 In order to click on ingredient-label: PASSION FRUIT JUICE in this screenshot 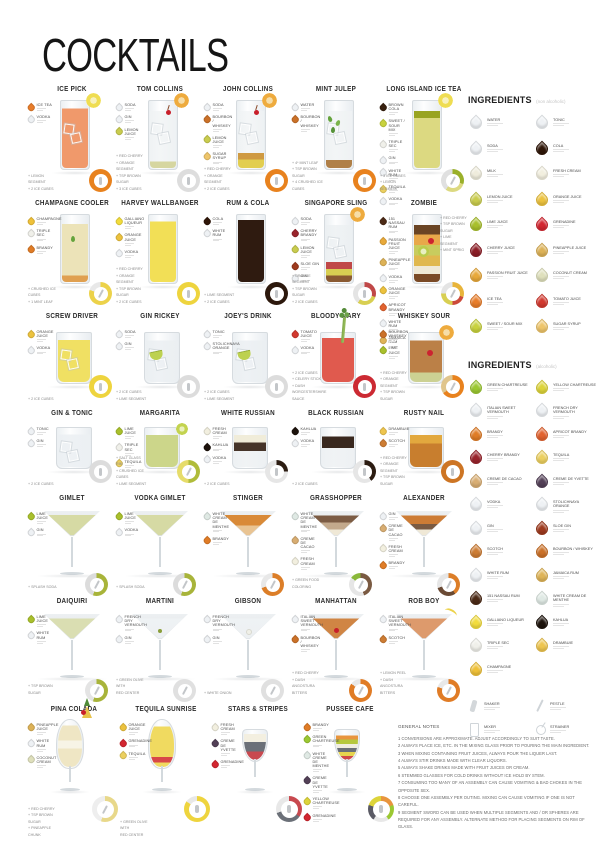, I will do `click(397, 243)`.